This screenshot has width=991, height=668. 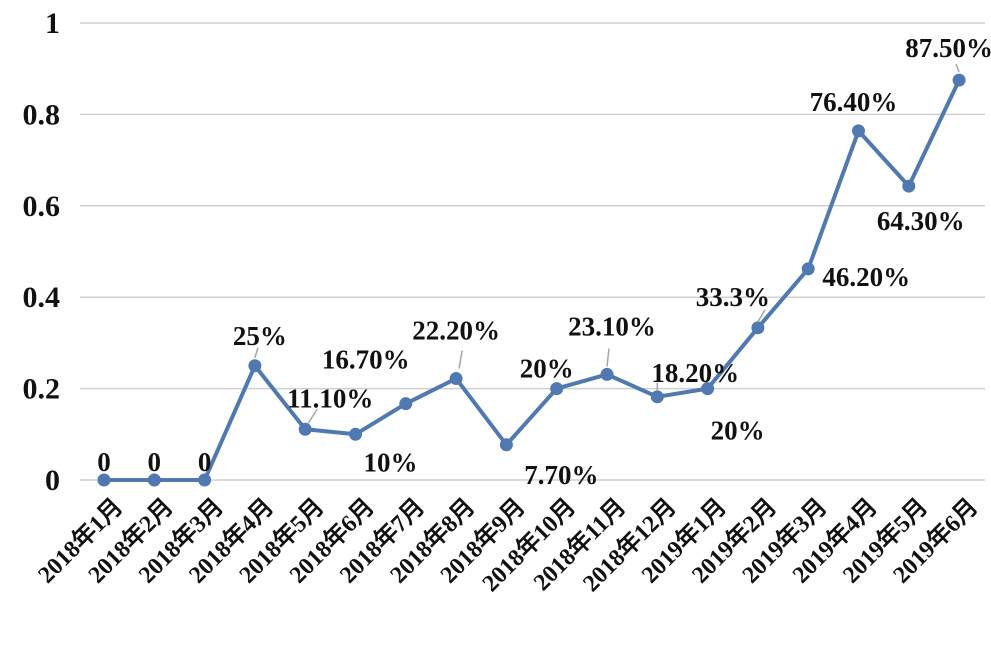 What do you see at coordinates (52, 480) in the screenshot?
I see `y-tick-label: 0` at bounding box center [52, 480].